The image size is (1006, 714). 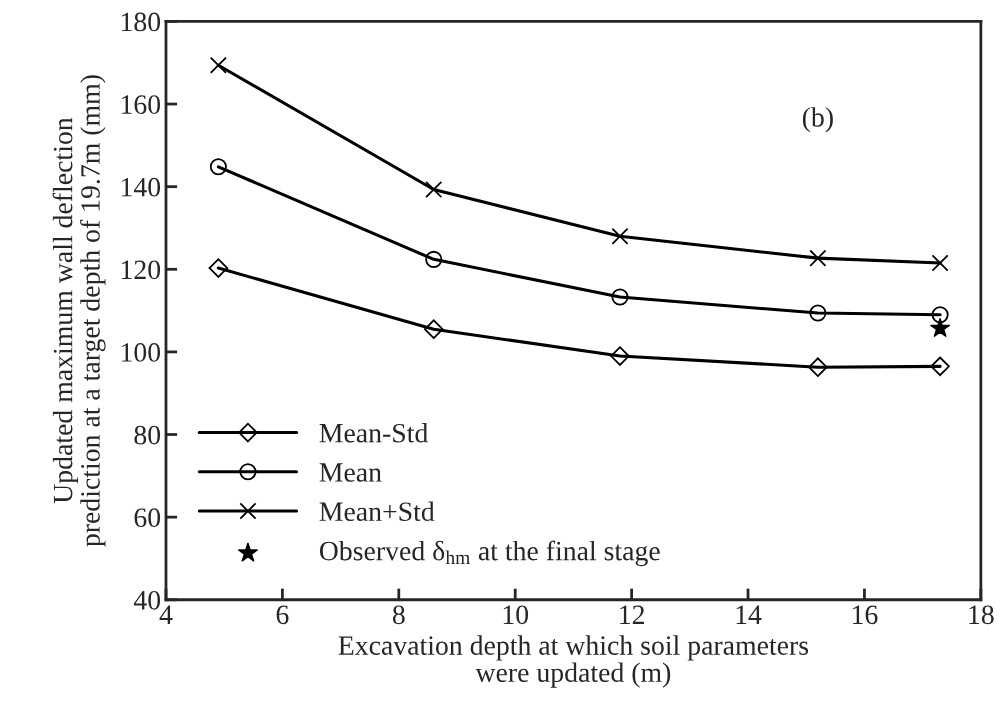 I want to click on legend-label: Mean+Std, so click(x=377, y=511).